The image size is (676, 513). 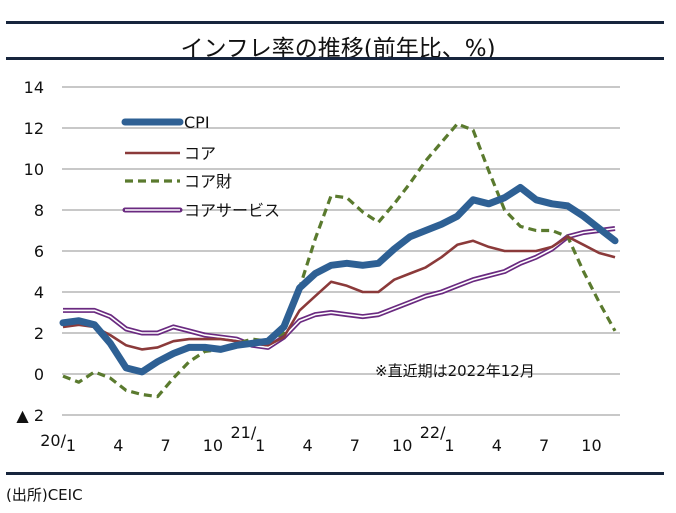 What do you see at coordinates (39, 251) in the screenshot?
I see `y-tick-label: 6` at bounding box center [39, 251].